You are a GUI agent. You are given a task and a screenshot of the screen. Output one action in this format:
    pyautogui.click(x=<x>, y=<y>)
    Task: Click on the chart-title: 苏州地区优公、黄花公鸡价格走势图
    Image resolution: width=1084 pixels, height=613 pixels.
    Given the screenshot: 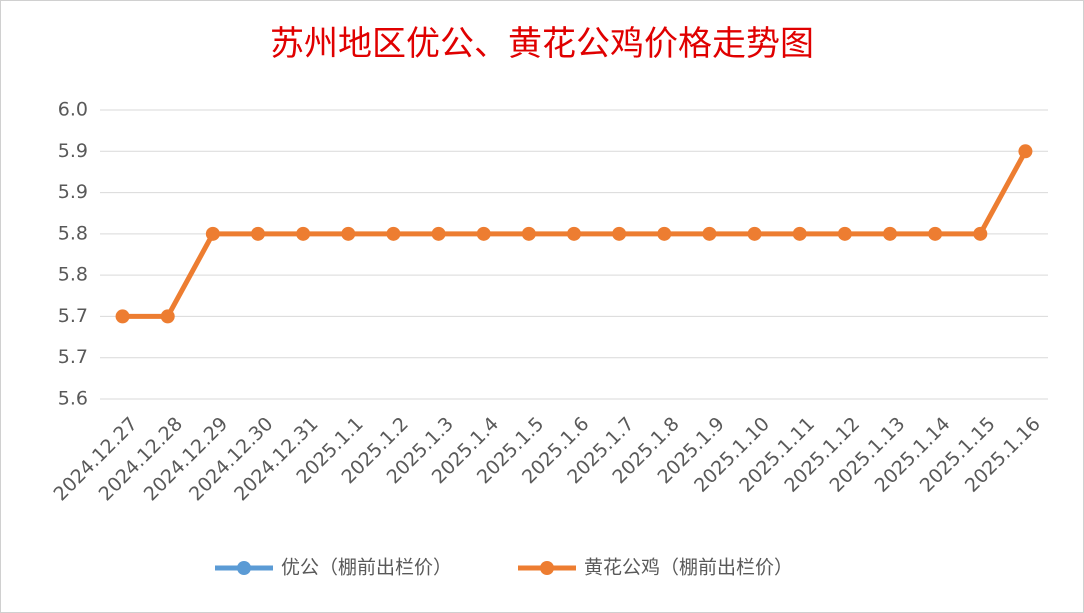 What is the action you would take?
    pyautogui.click(x=542, y=44)
    